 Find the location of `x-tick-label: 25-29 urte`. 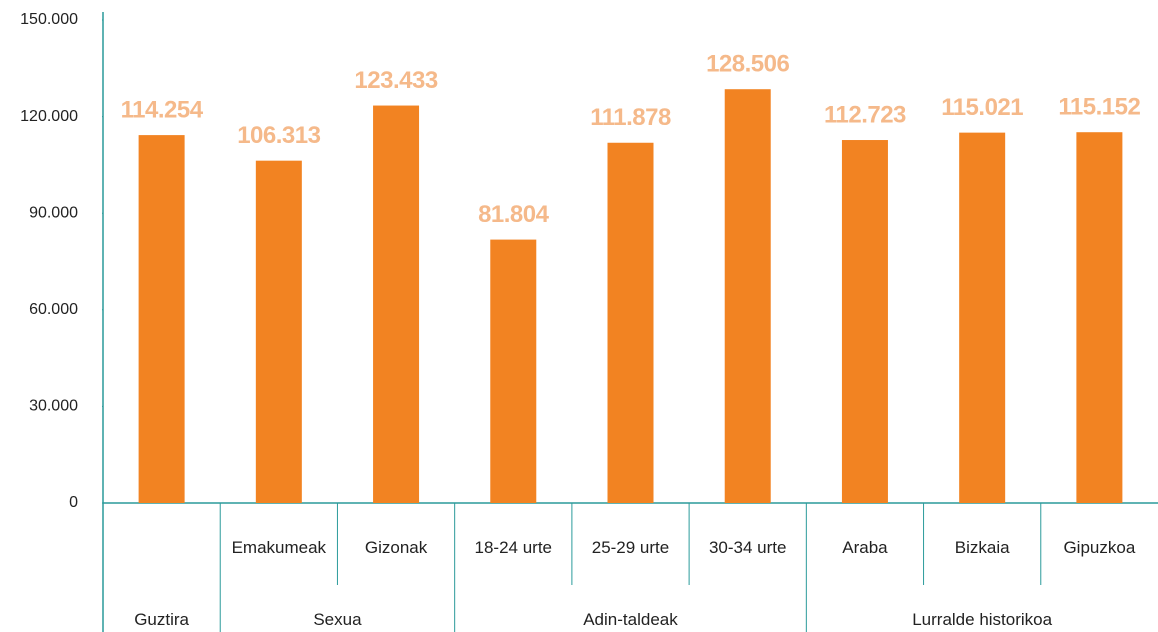

x-tick-label: 25-29 urte is located at coordinates (630, 547).